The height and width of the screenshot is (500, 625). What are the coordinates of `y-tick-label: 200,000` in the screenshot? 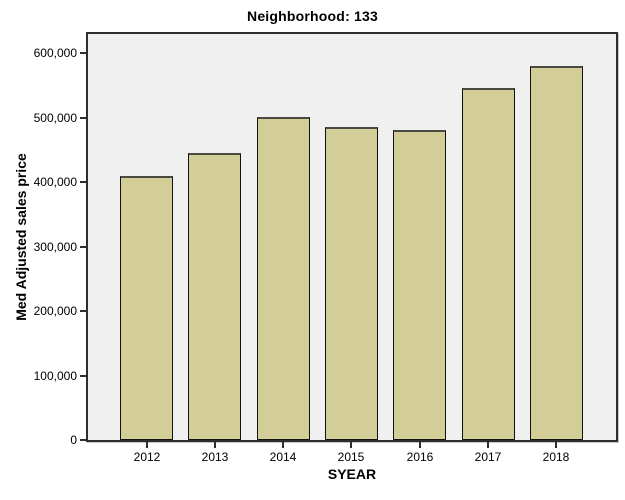 It's located at (55, 311).